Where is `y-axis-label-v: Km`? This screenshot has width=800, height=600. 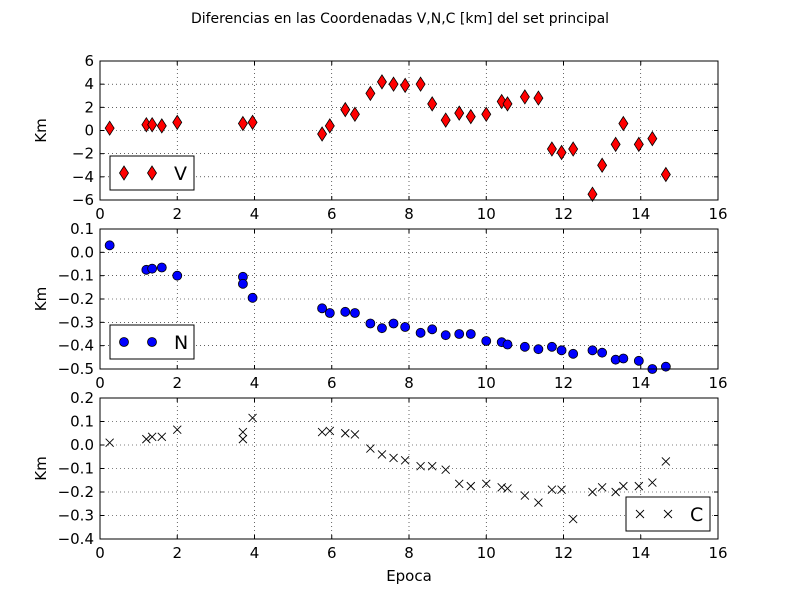 y-axis-label-v: Km is located at coordinates (41, 130).